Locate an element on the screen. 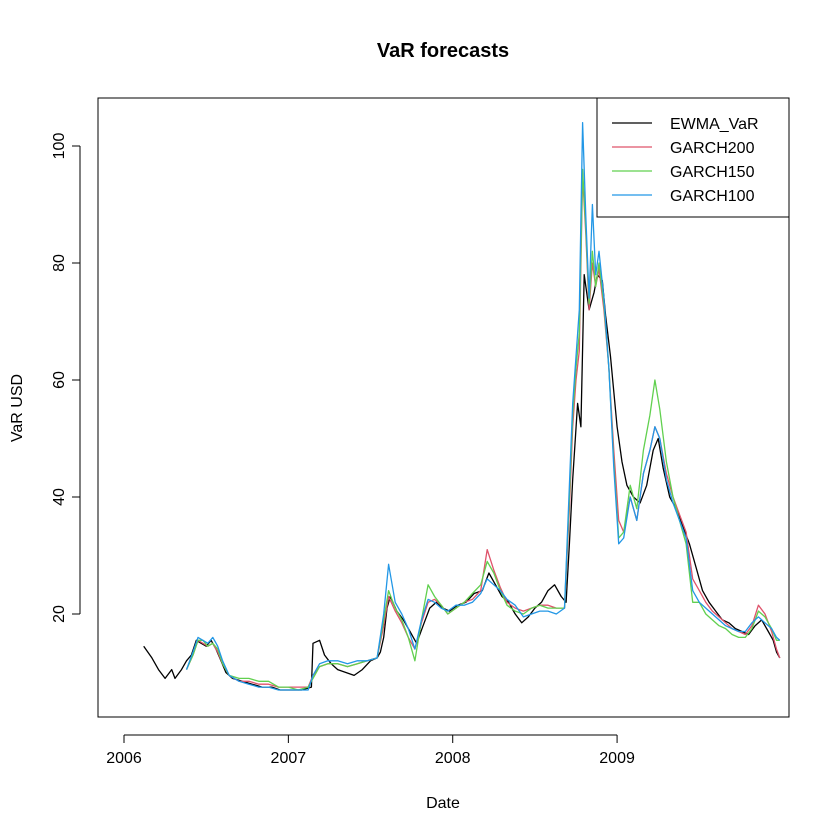 Image resolution: width=840 pixels, height=840 pixels. x-tick-label-2008: 2008 is located at coordinates (453, 758).